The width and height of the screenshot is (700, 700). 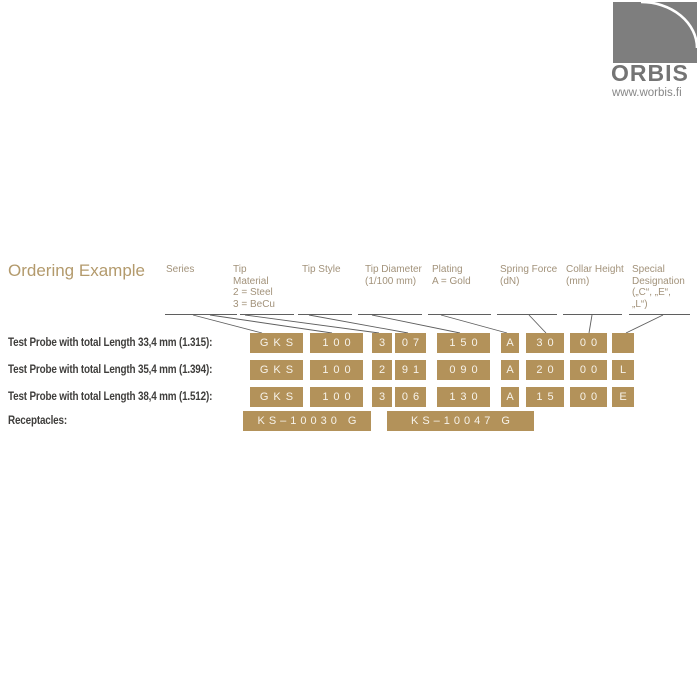 I want to click on order-cell-tip-diameter: 150, so click(x=463, y=343).